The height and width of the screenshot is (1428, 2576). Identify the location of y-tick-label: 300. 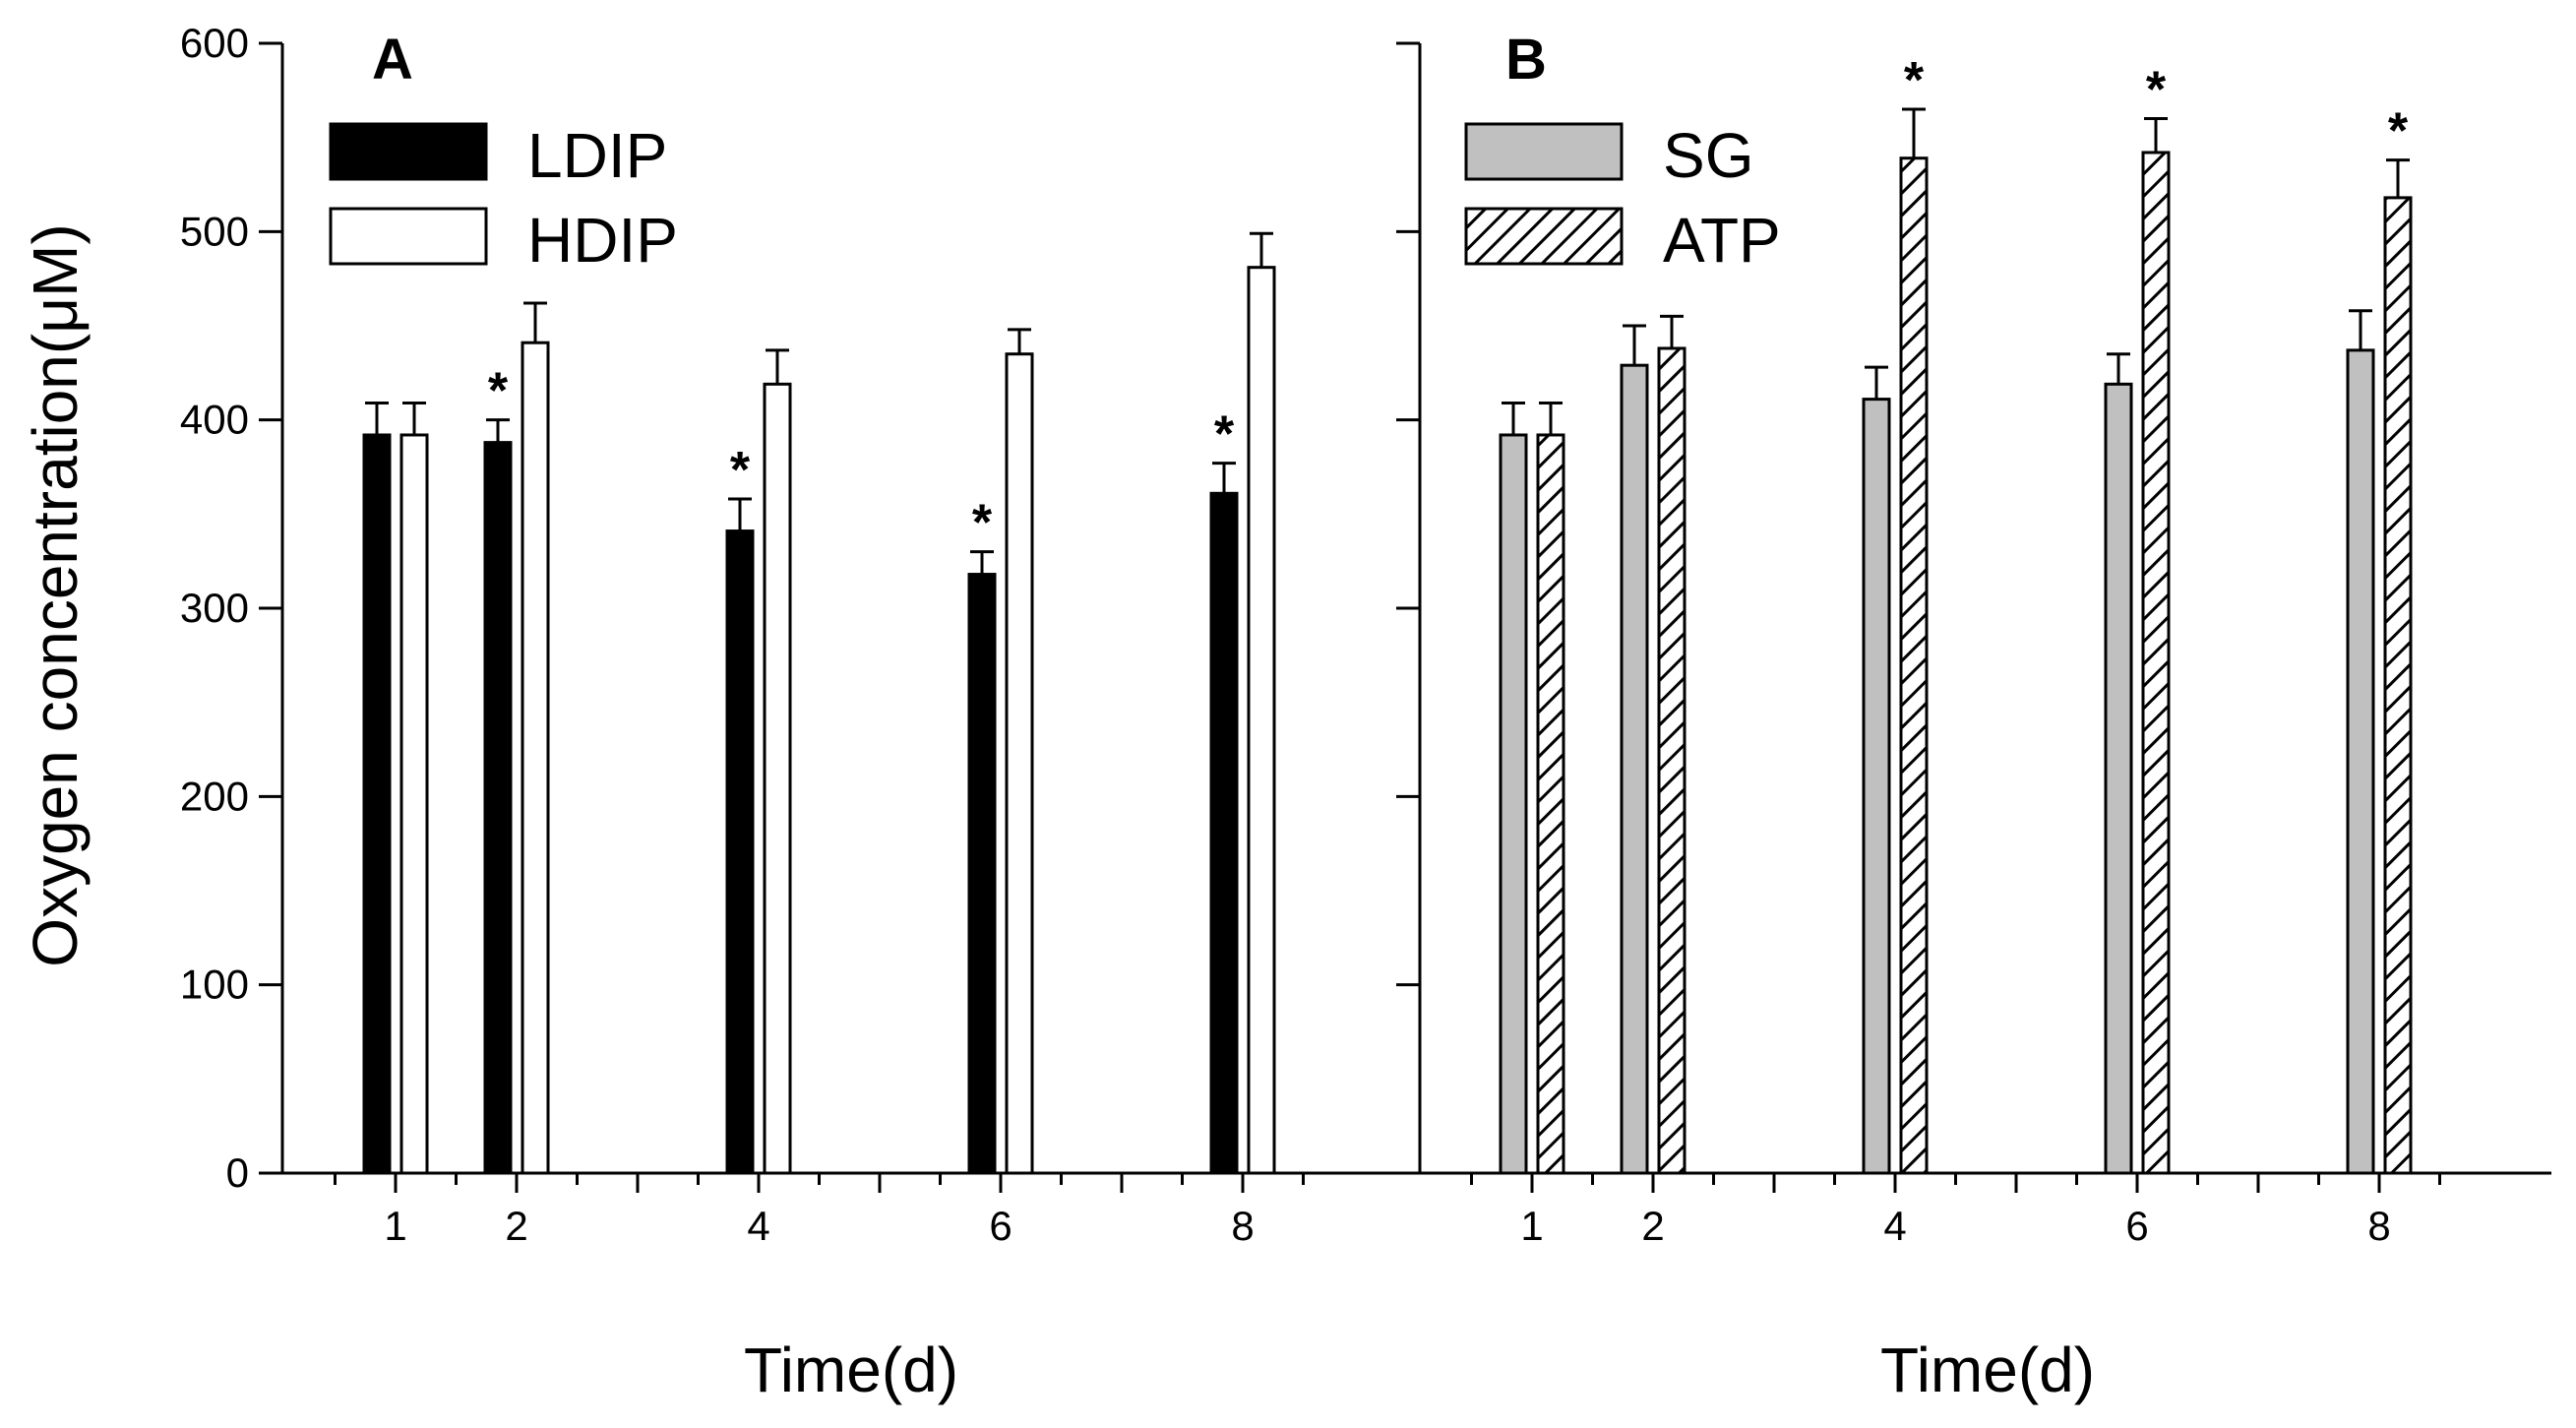
(214, 608).